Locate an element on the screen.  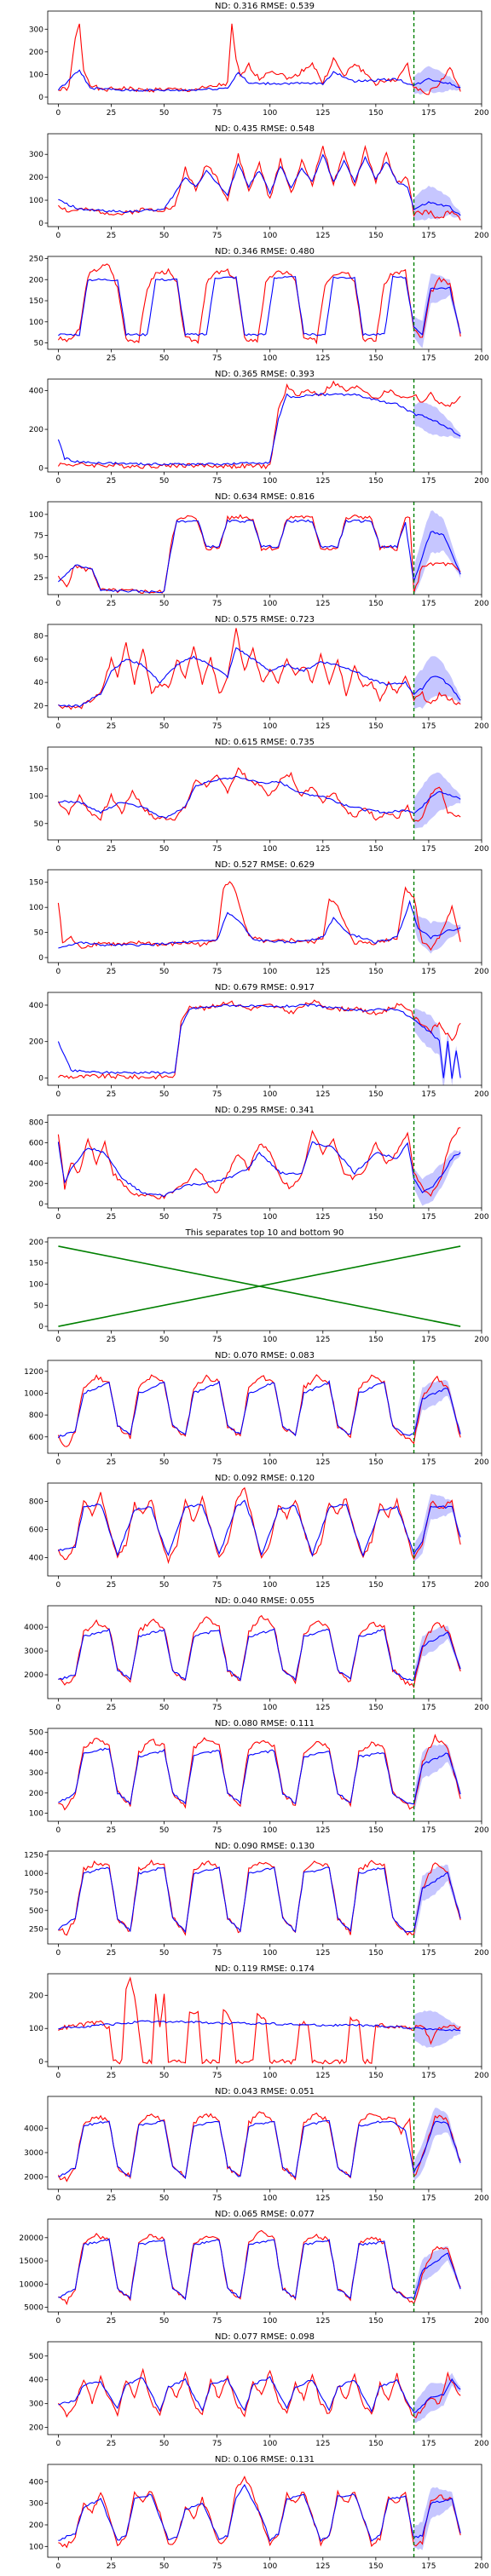
subplot-title: ND: 0.527 RMSE: 0.629 is located at coordinates (265, 865).